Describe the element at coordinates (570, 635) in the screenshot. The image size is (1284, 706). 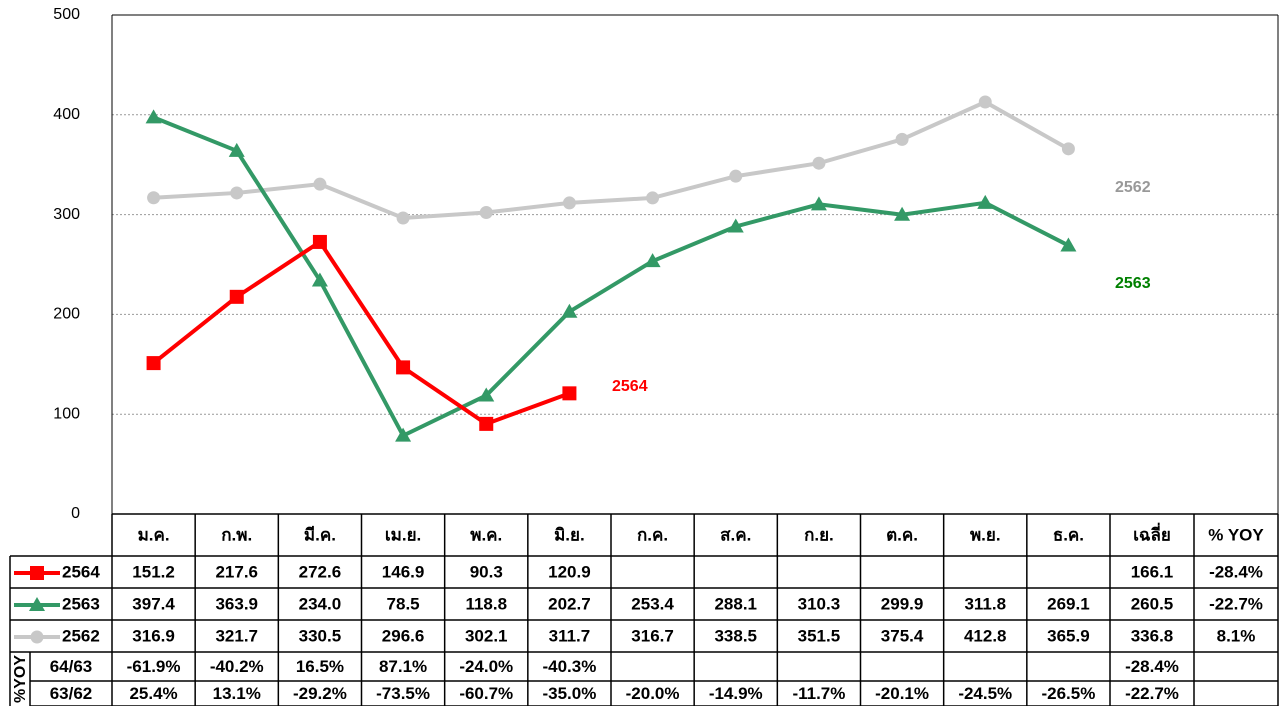
I see `table-cell: 311.7` at that location.